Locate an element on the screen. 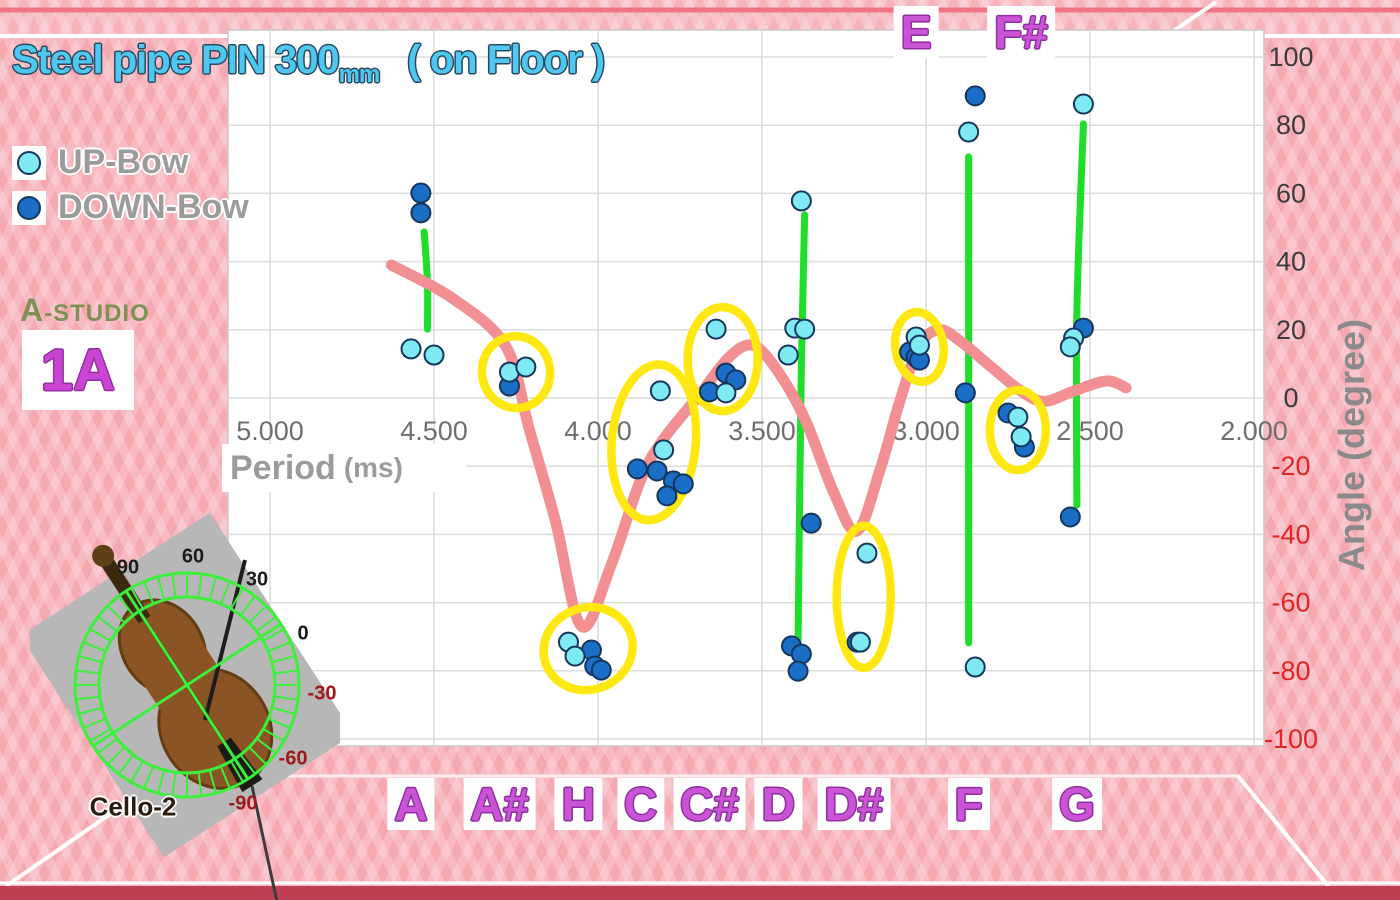 This screenshot has height=900, width=1400. yellow-ellipse-A# is located at coordinates (516, 372).